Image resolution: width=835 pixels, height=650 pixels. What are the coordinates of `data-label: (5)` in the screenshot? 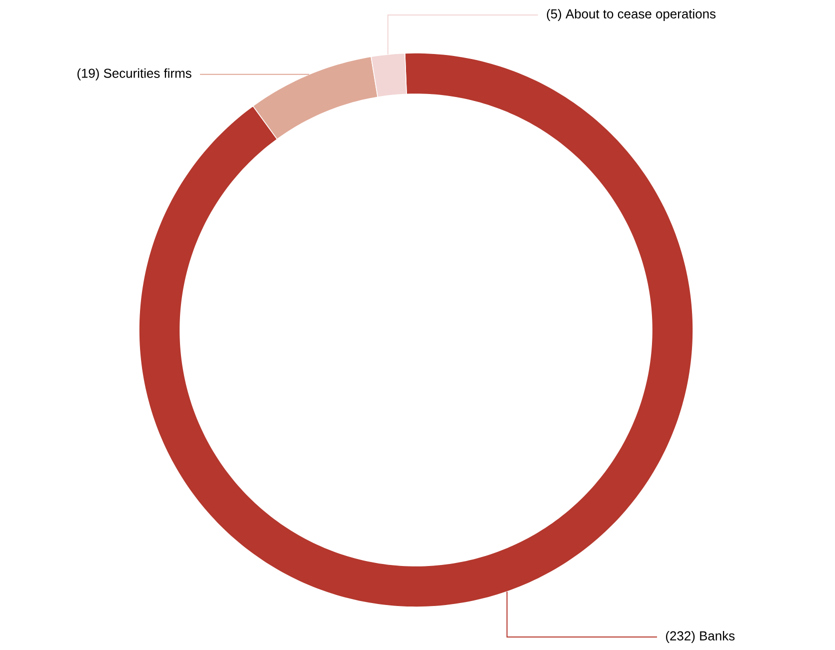 It's located at (554, 15).